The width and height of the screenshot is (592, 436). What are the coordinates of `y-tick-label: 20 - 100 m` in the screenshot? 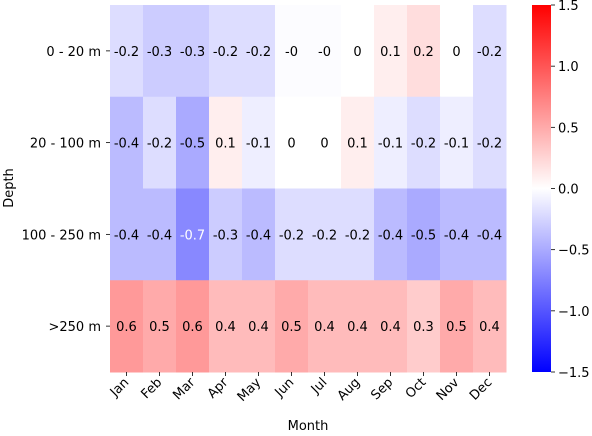 It's located at (65, 144).